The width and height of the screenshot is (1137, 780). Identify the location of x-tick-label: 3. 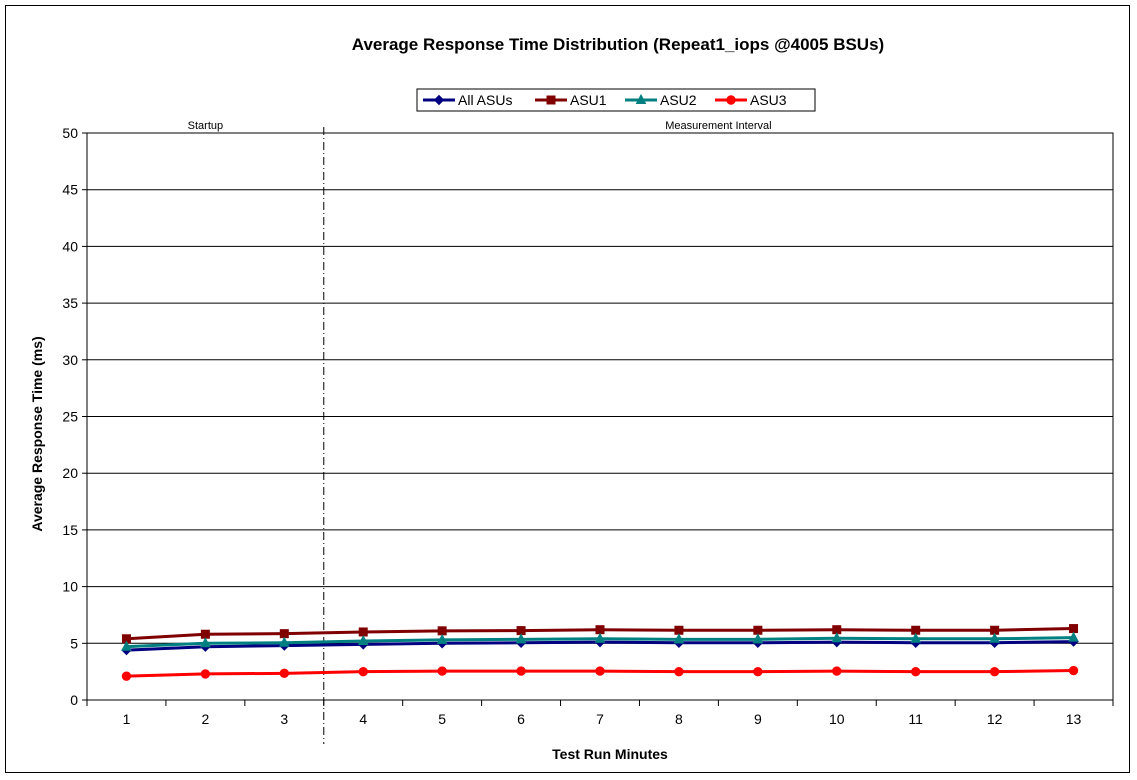
(284, 719).